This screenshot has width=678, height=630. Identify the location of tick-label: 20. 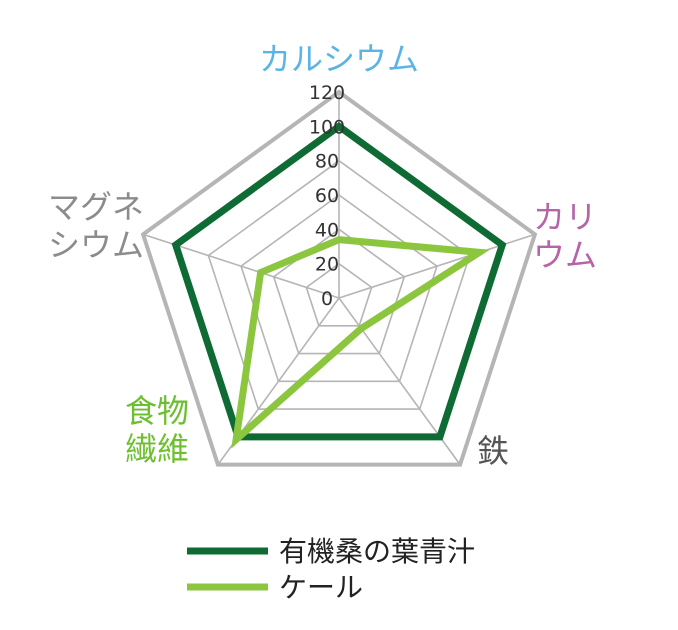
(327, 265).